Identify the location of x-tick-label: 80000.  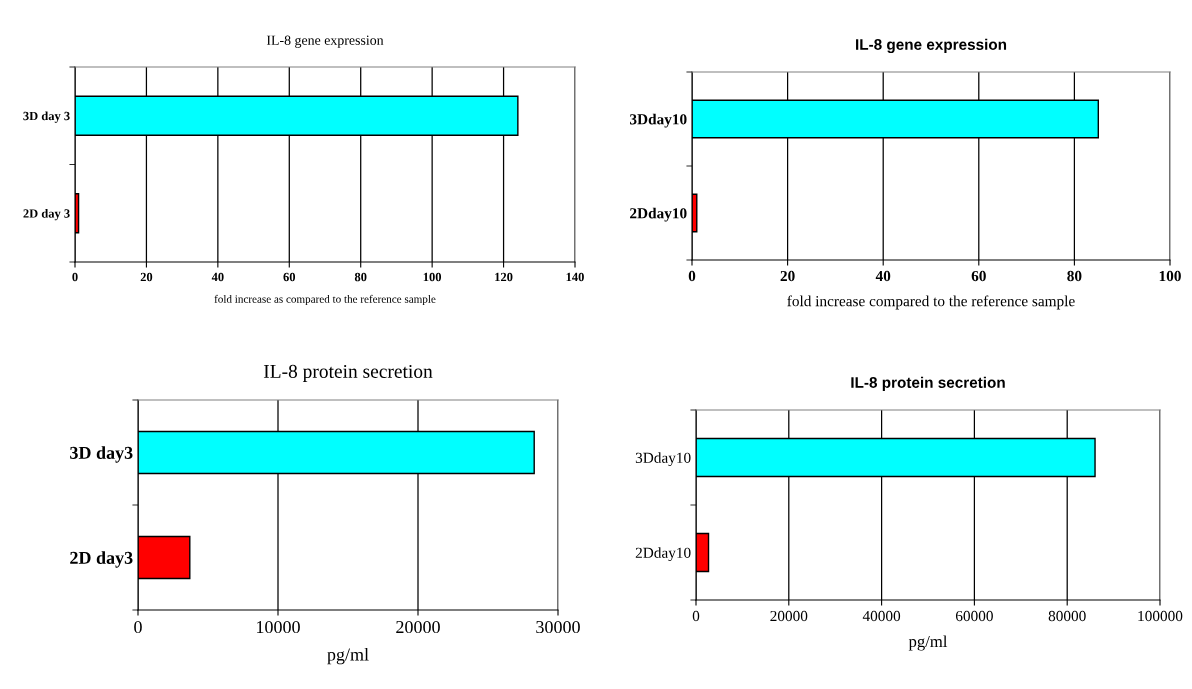
(1067, 616).